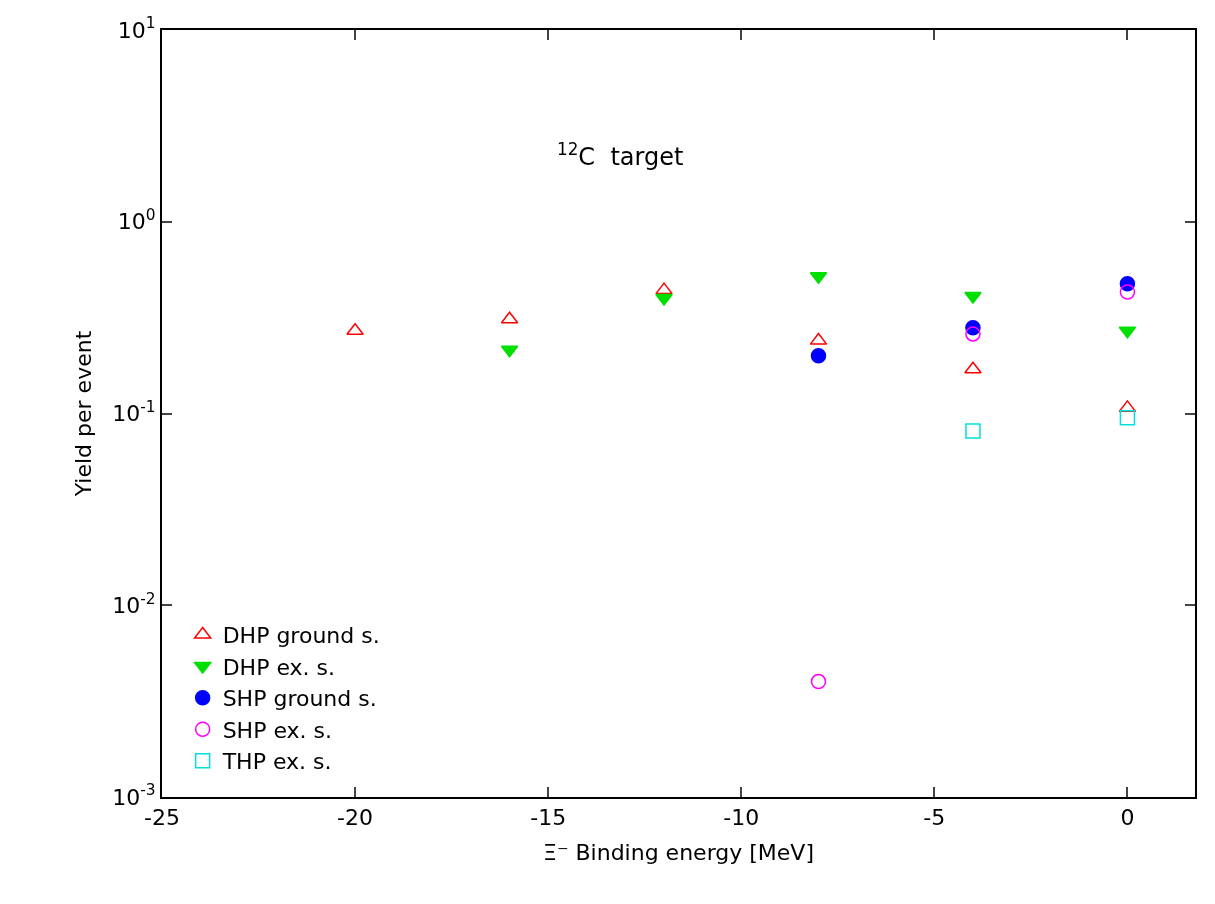 This screenshot has height=904, width=1215. Describe the element at coordinates (1127, 818) in the screenshot. I see `x-tick-label: 0` at that location.